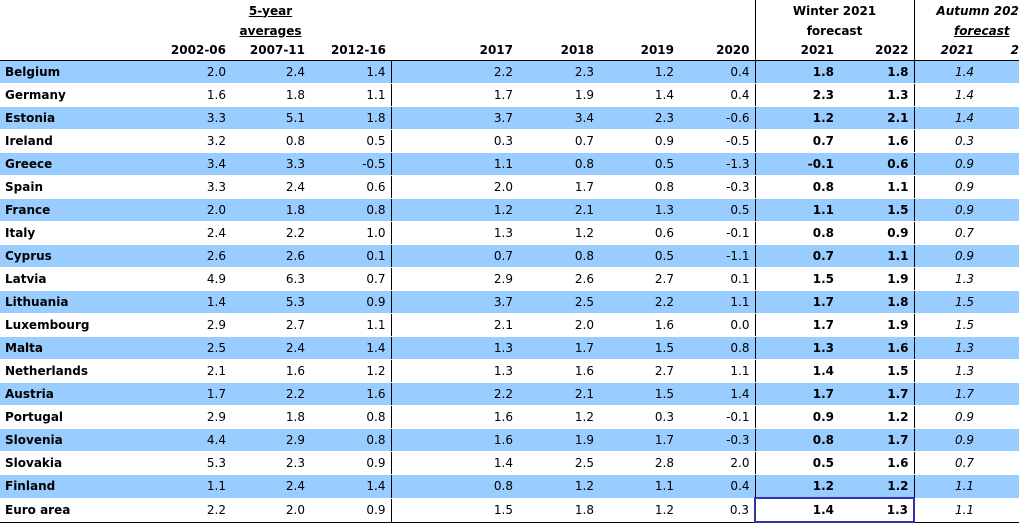 The width and height of the screenshot is (1019, 523). Describe the element at coordinates (75, 210) in the screenshot. I see `country-name: France` at that location.